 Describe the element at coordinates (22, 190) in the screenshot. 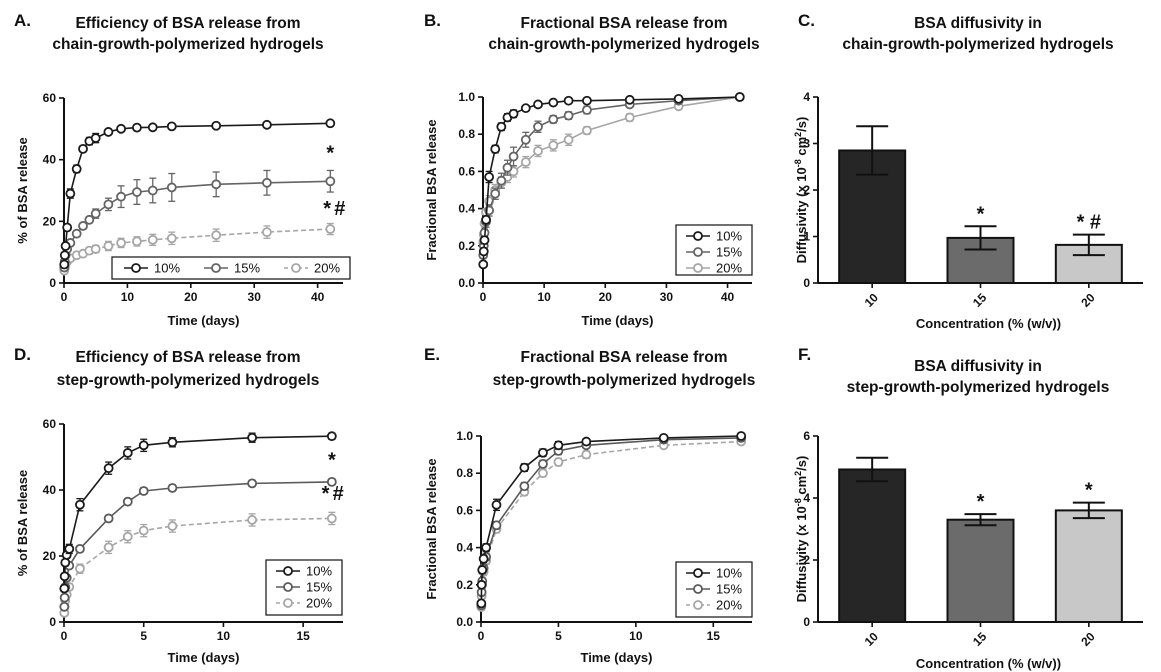

I see `y-axis-label: % of BSA release` at that location.